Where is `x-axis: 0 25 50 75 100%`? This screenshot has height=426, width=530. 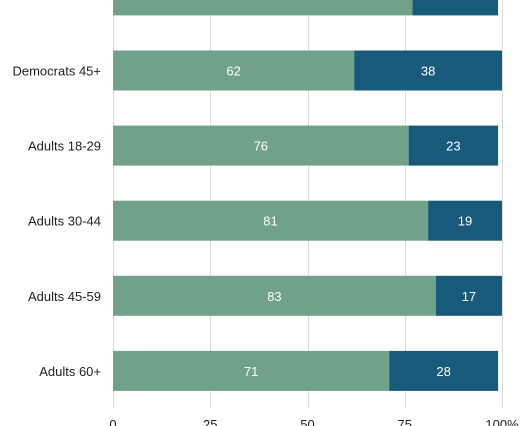 x-axis: 0 25 50 75 100% is located at coordinates (314, 421).